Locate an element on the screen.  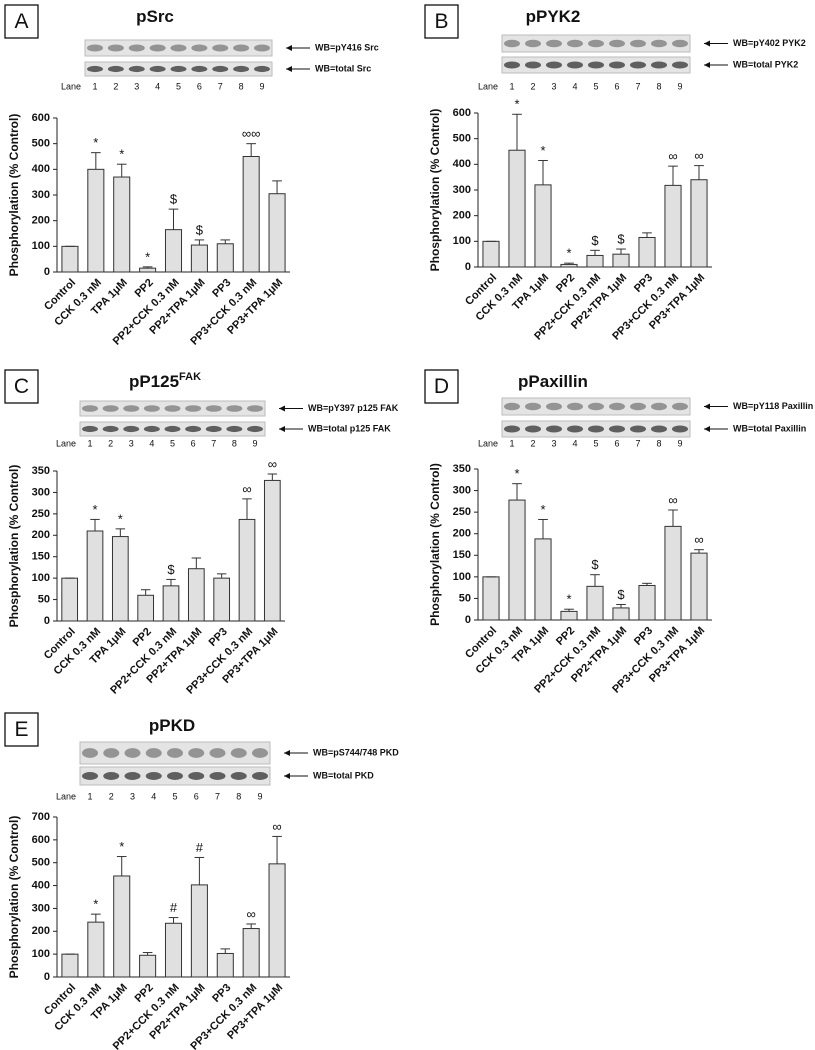
blot-label: WB=total p125 FAK is located at coordinates (349, 428).